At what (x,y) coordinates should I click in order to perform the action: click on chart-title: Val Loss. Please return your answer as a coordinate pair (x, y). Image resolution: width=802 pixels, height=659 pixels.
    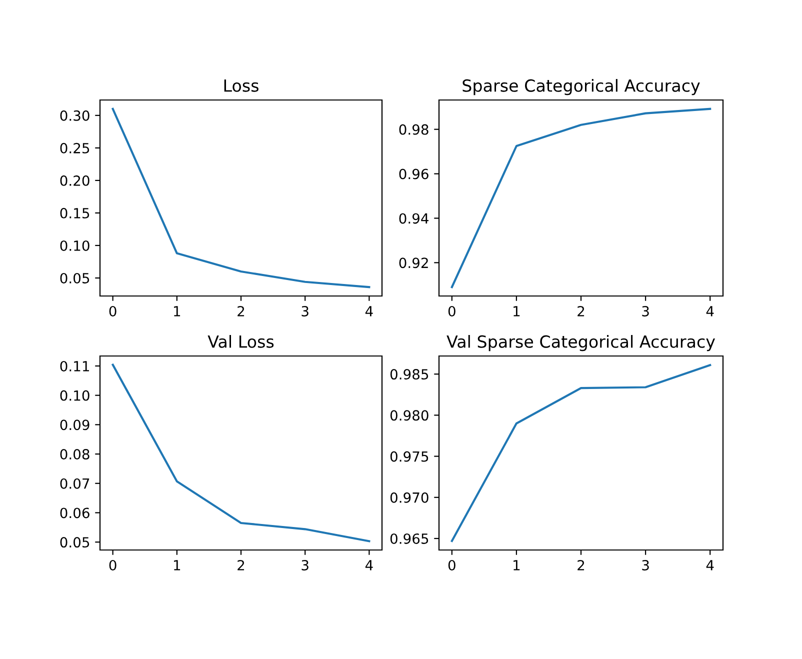
    Looking at the image, I should click on (241, 341).